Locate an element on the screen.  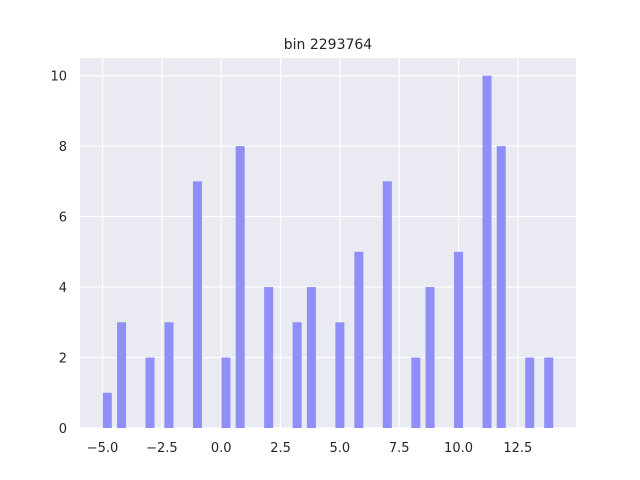
x-tick-labels: −5.0 −2.5 0.0 2.5 5.0 7.5 10.0 12.5 is located at coordinates (310, 448).